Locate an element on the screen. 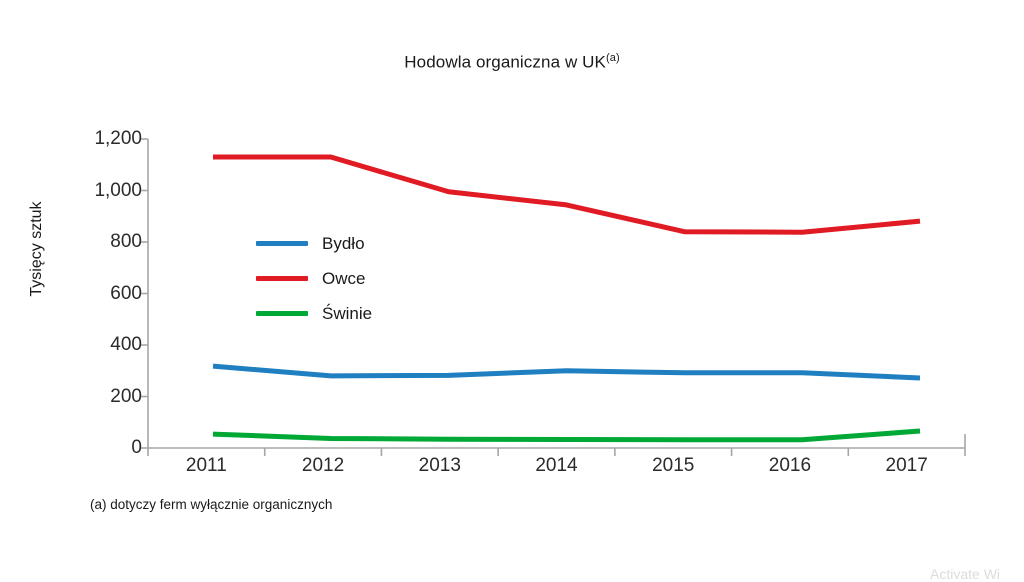 This screenshot has height=582, width=1024. x-tick-label: 2012 is located at coordinates (323, 465).